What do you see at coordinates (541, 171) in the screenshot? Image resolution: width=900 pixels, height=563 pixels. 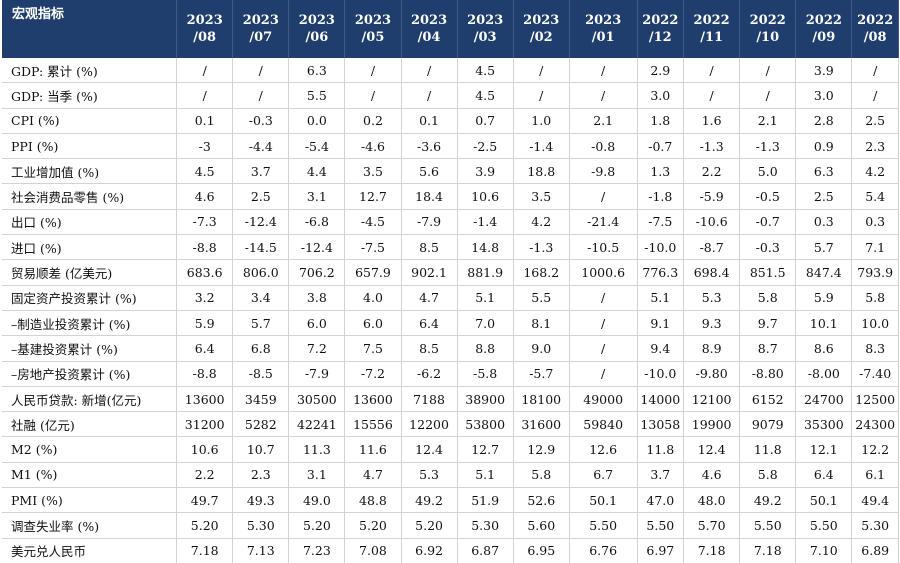 I see `table-cell: 18.8` at bounding box center [541, 171].